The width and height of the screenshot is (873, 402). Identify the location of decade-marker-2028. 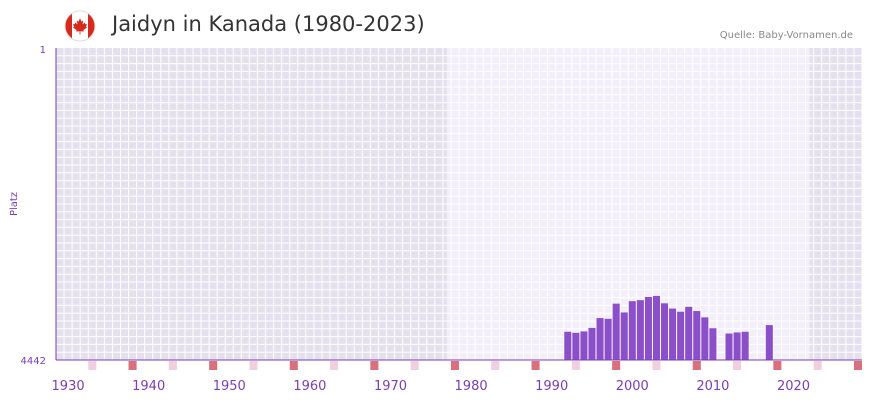
(857, 365).